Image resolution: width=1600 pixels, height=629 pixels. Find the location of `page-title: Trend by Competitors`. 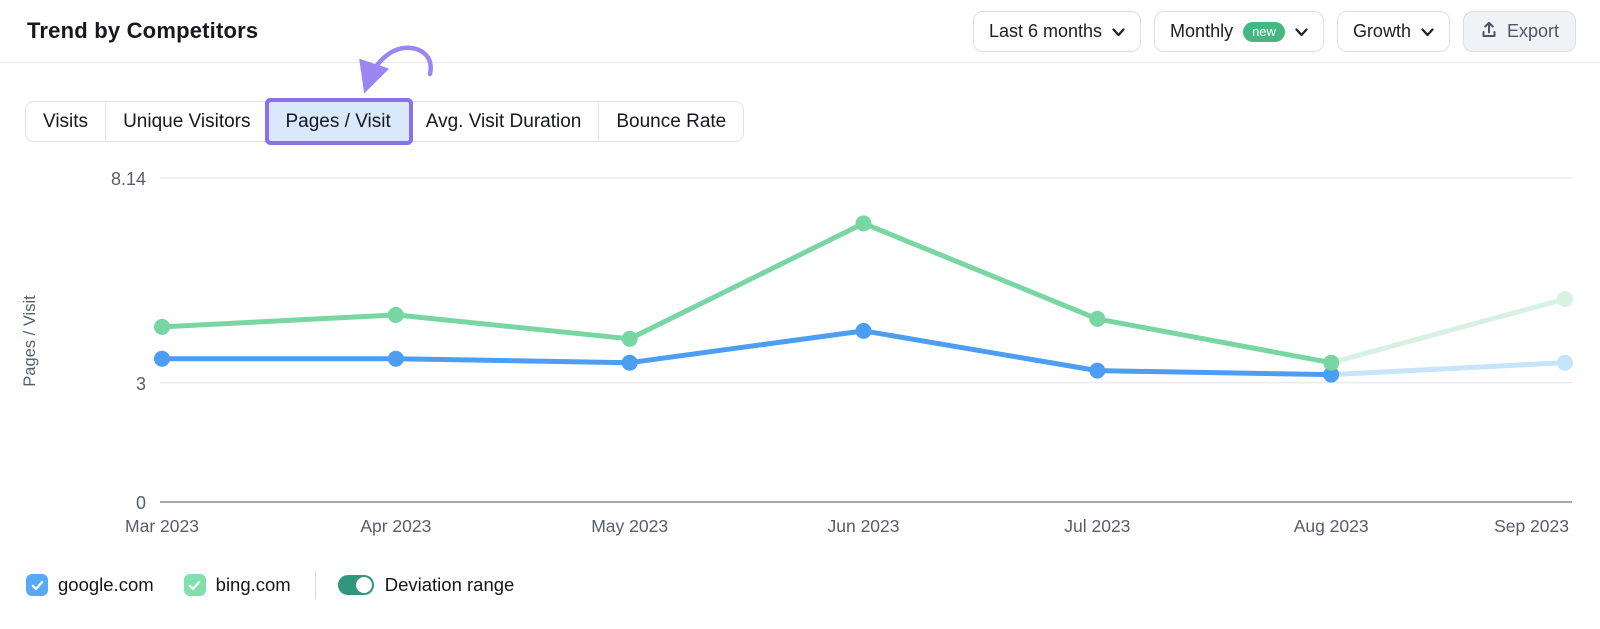

page-title: Trend by Competitors is located at coordinates (143, 30).